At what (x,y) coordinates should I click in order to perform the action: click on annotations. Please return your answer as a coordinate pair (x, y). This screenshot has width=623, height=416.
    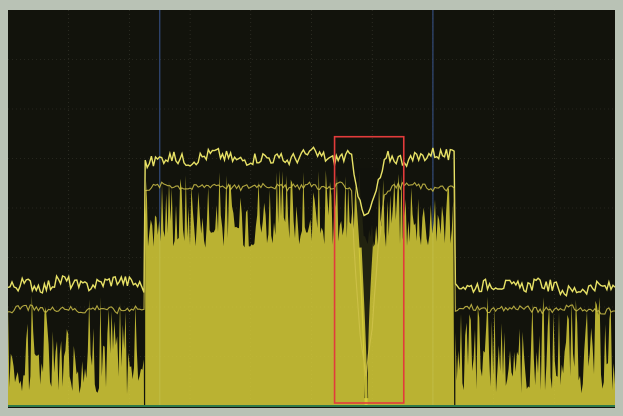
    Looking at the image, I should click on (369, 269).